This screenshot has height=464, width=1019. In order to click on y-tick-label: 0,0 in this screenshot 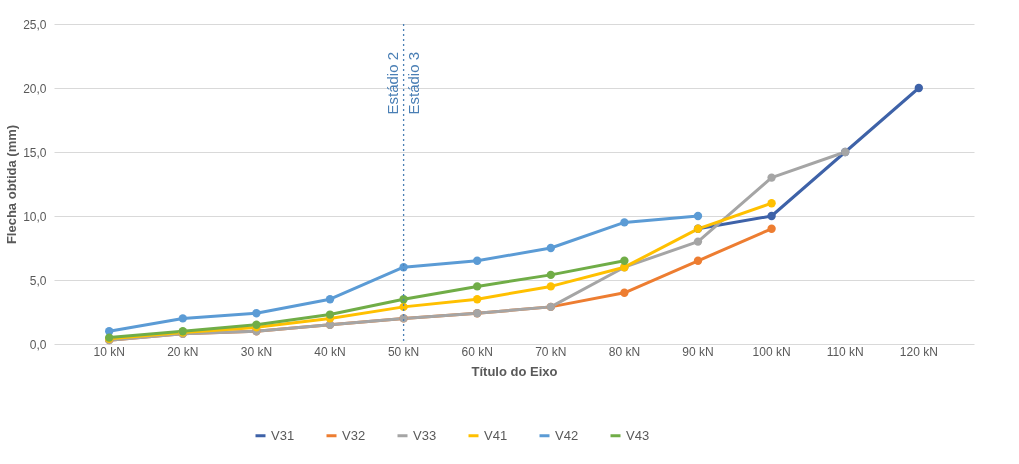, I will do `click(38, 344)`.